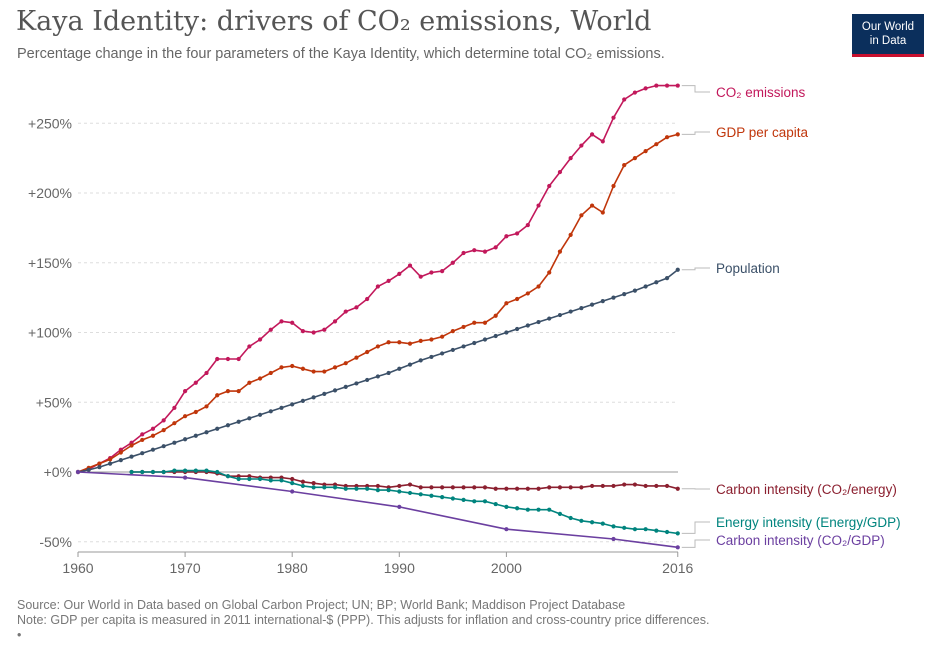 This screenshot has height=662, width=936. What do you see at coordinates (800, 540) in the screenshot?
I see `carbon-intensity-gdp-label: Carbon intensity (CO₂/GDP)` at bounding box center [800, 540].